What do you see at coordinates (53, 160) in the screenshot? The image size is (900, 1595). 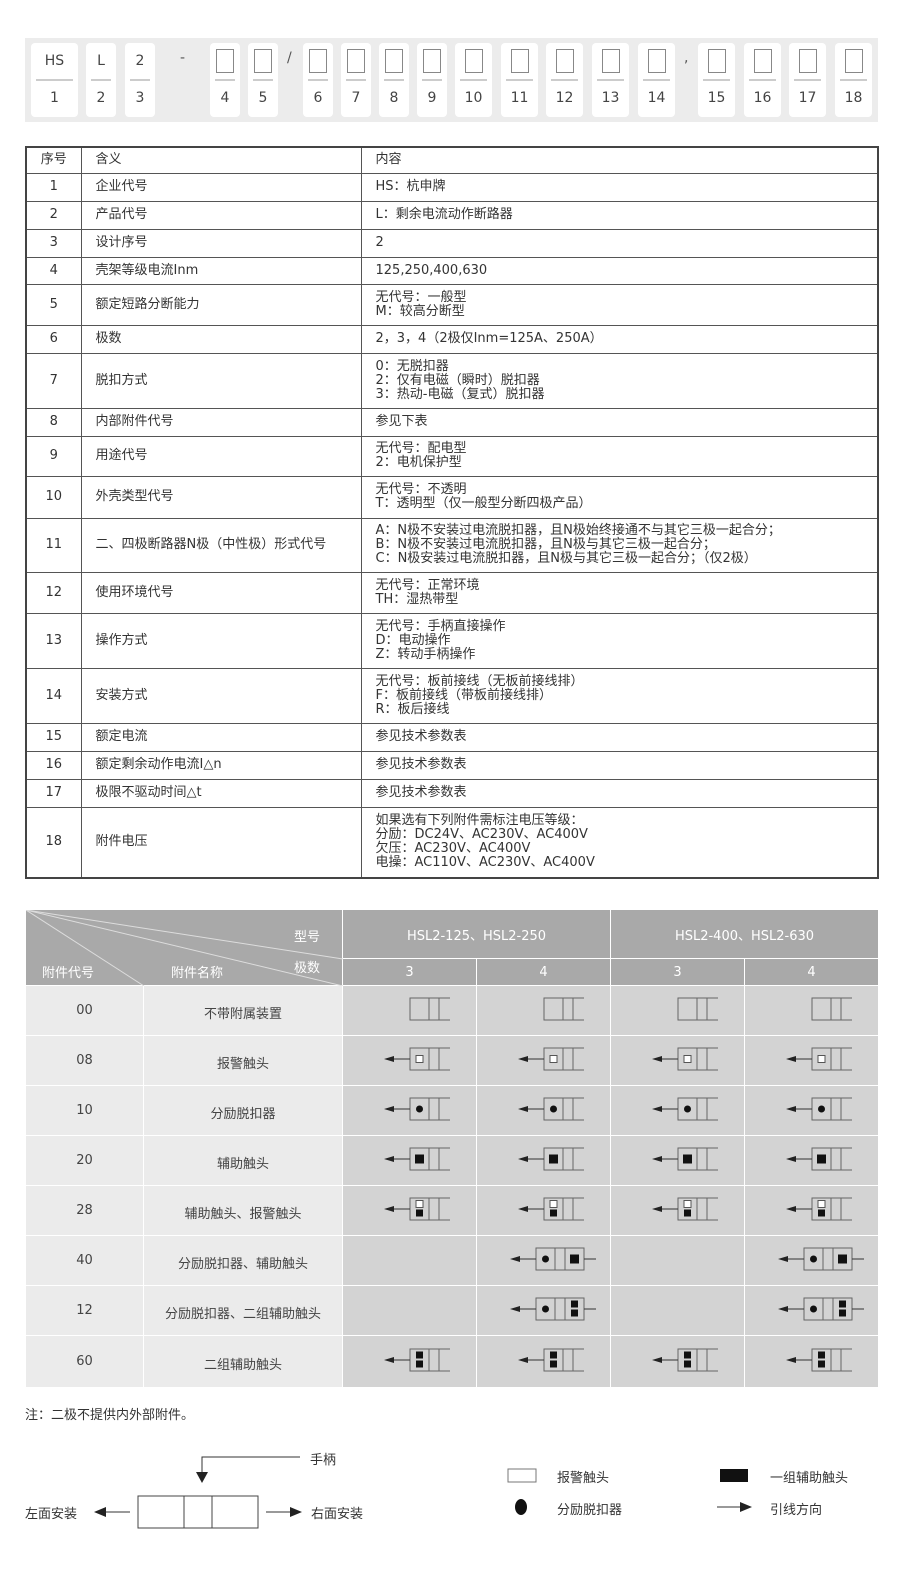 I see `column-header: 序号` at bounding box center [53, 160].